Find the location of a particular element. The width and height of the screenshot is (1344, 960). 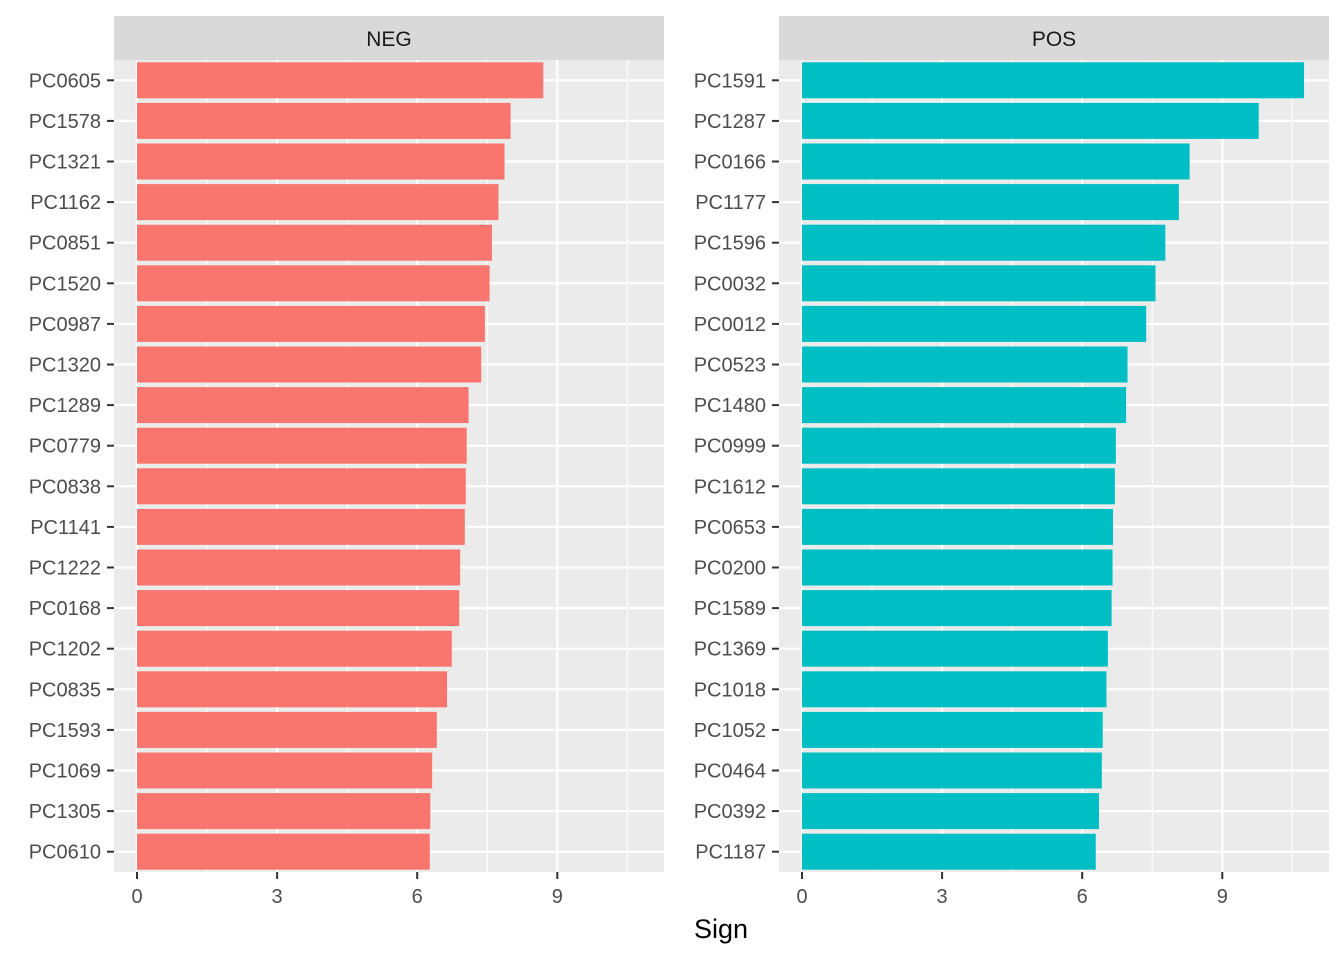

y-tick-label: PC1018 is located at coordinates (730, 690).